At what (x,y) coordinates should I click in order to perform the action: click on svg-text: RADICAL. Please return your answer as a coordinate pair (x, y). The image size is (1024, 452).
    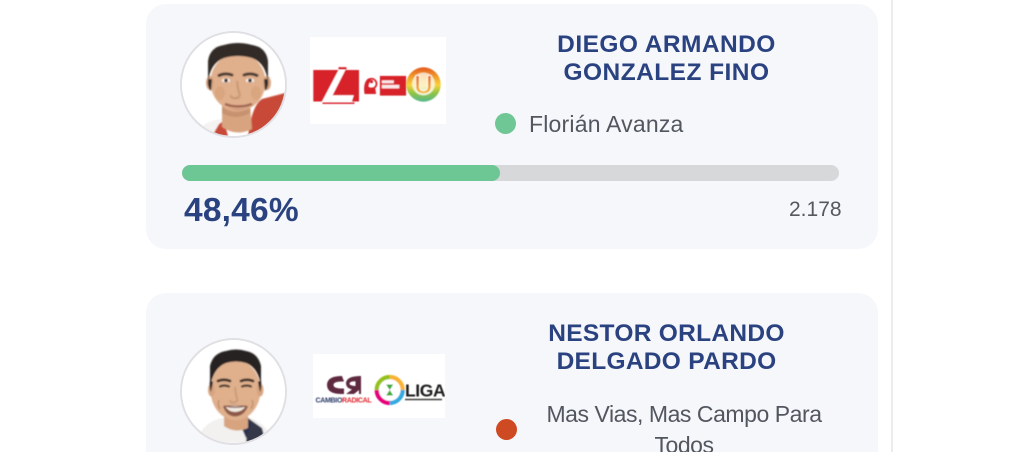
    Looking at the image, I should click on (357, 401).